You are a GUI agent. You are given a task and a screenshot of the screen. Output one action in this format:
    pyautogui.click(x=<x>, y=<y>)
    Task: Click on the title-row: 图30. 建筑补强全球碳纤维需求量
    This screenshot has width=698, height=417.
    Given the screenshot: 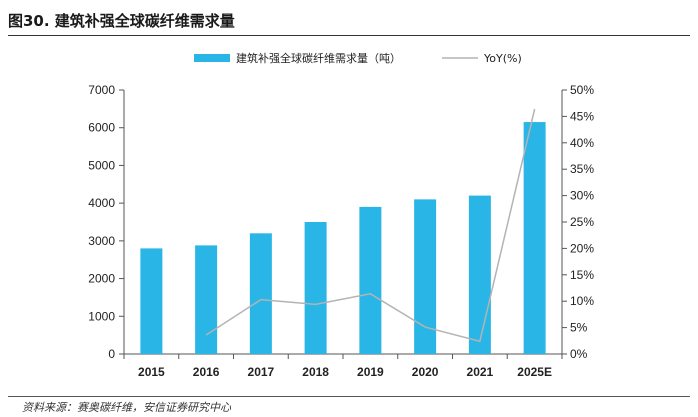 What is the action you would take?
    pyautogui.click(x=349, y=18)
    